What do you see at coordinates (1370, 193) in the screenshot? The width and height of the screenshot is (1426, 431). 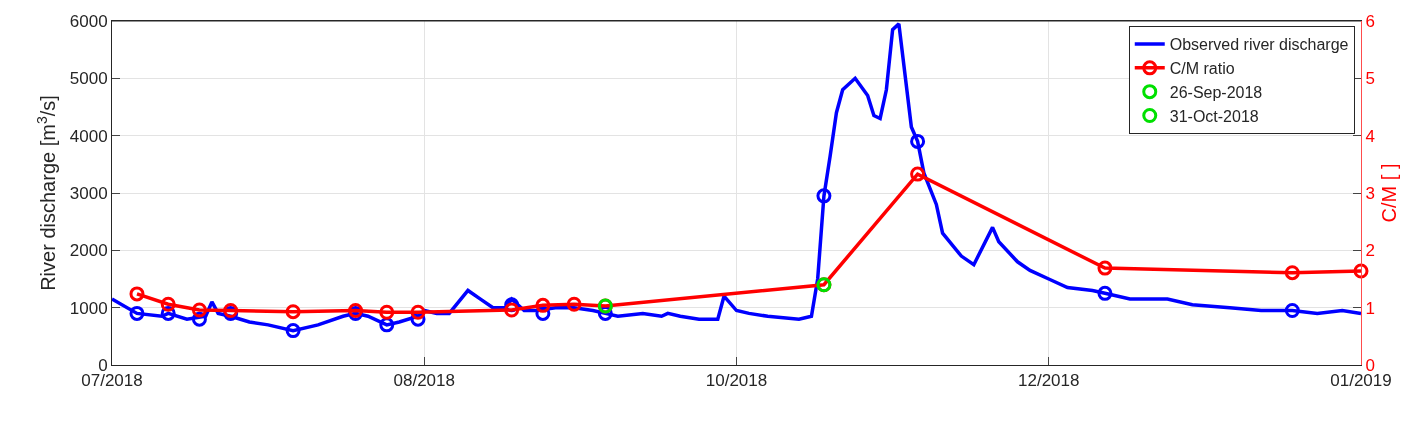 I see `y2-tick-label: 3` at bounding box center [1370, 193].